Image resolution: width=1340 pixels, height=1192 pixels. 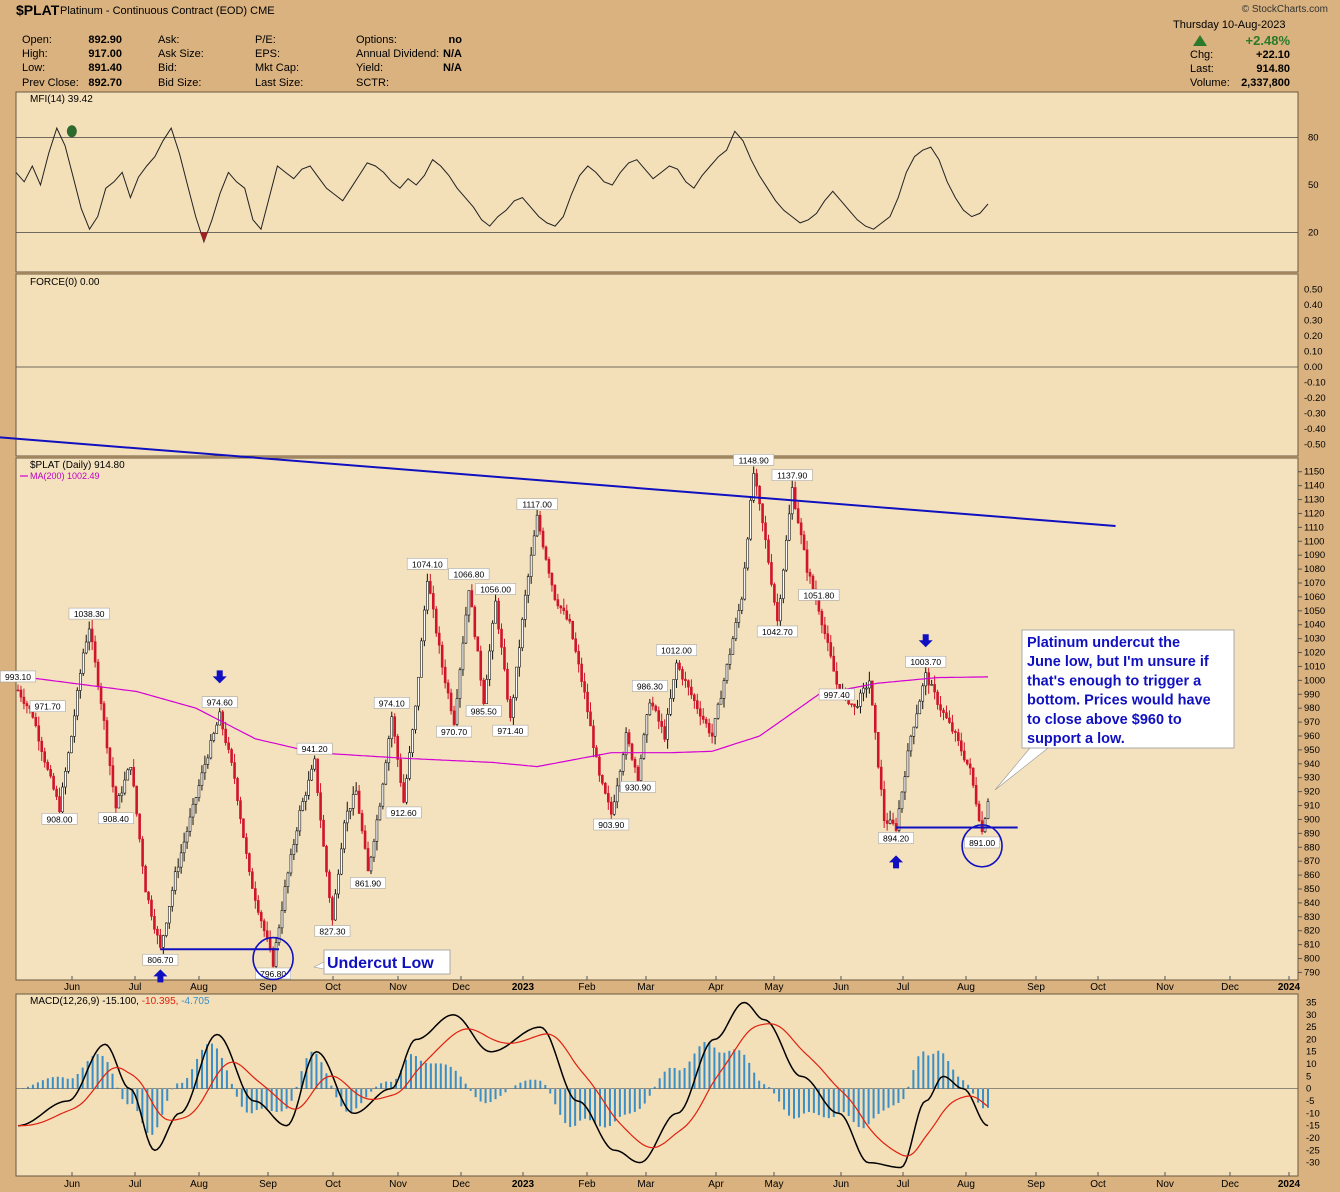 I want to click on quote-label: Chg:, so click(x=1202, y=55).